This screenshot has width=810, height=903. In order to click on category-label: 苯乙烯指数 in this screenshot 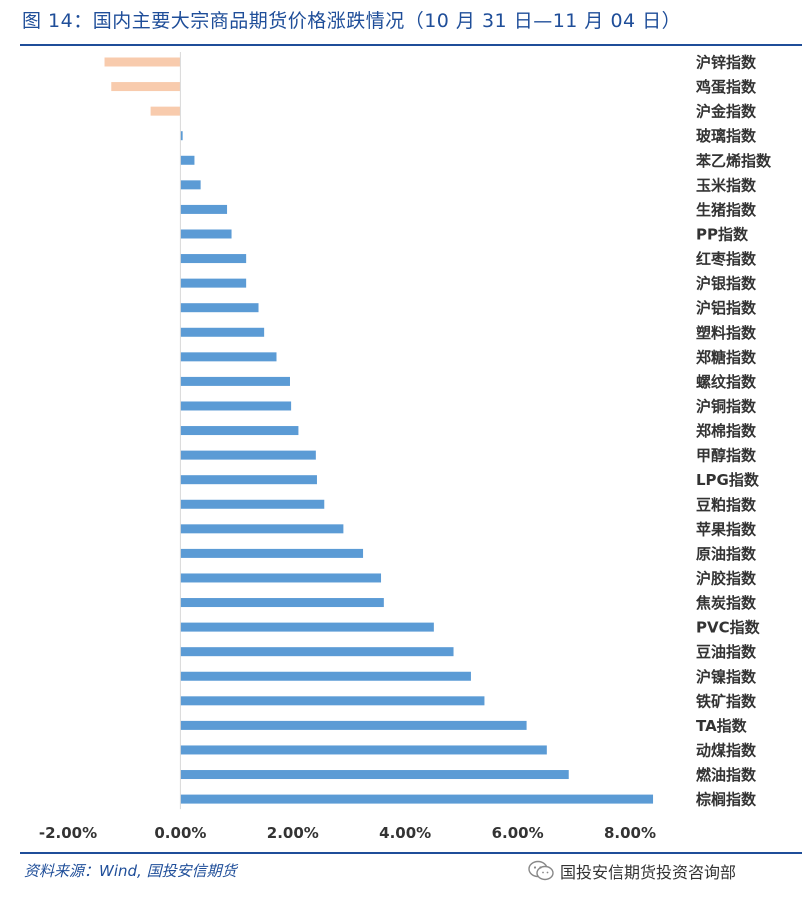, I will do `click(733, 161)`.